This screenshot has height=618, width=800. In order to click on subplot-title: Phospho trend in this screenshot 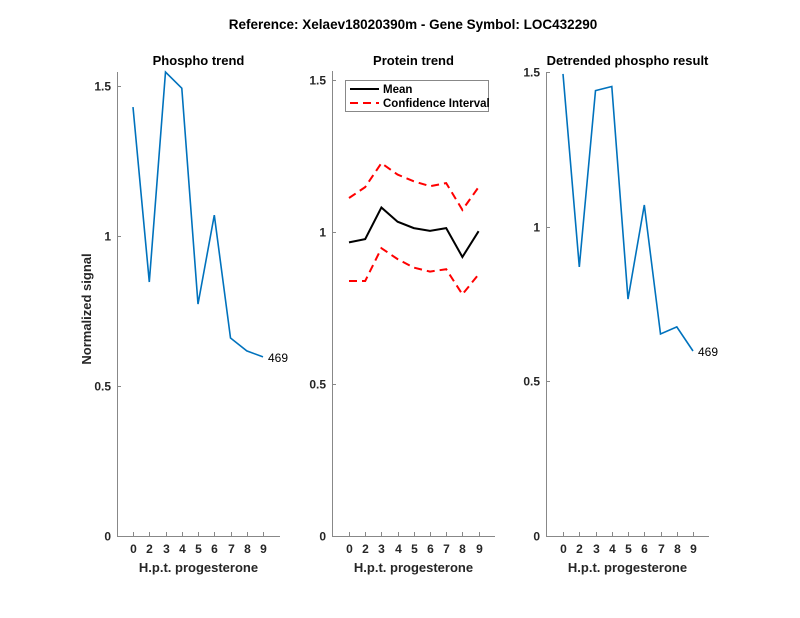, I will do `click(199, 60)`.